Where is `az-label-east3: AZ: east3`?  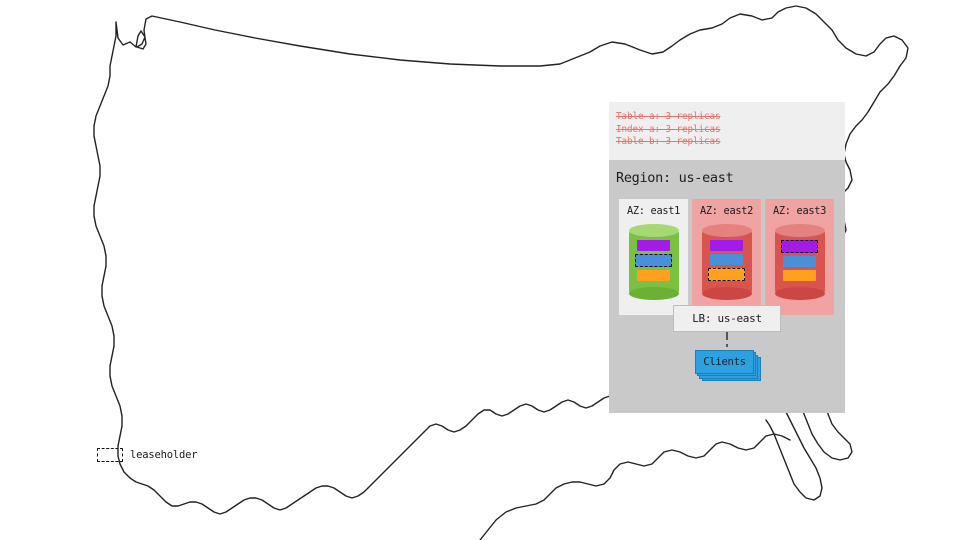 az-label-east3: AZ: east3 is located at coordinates (799, 211).